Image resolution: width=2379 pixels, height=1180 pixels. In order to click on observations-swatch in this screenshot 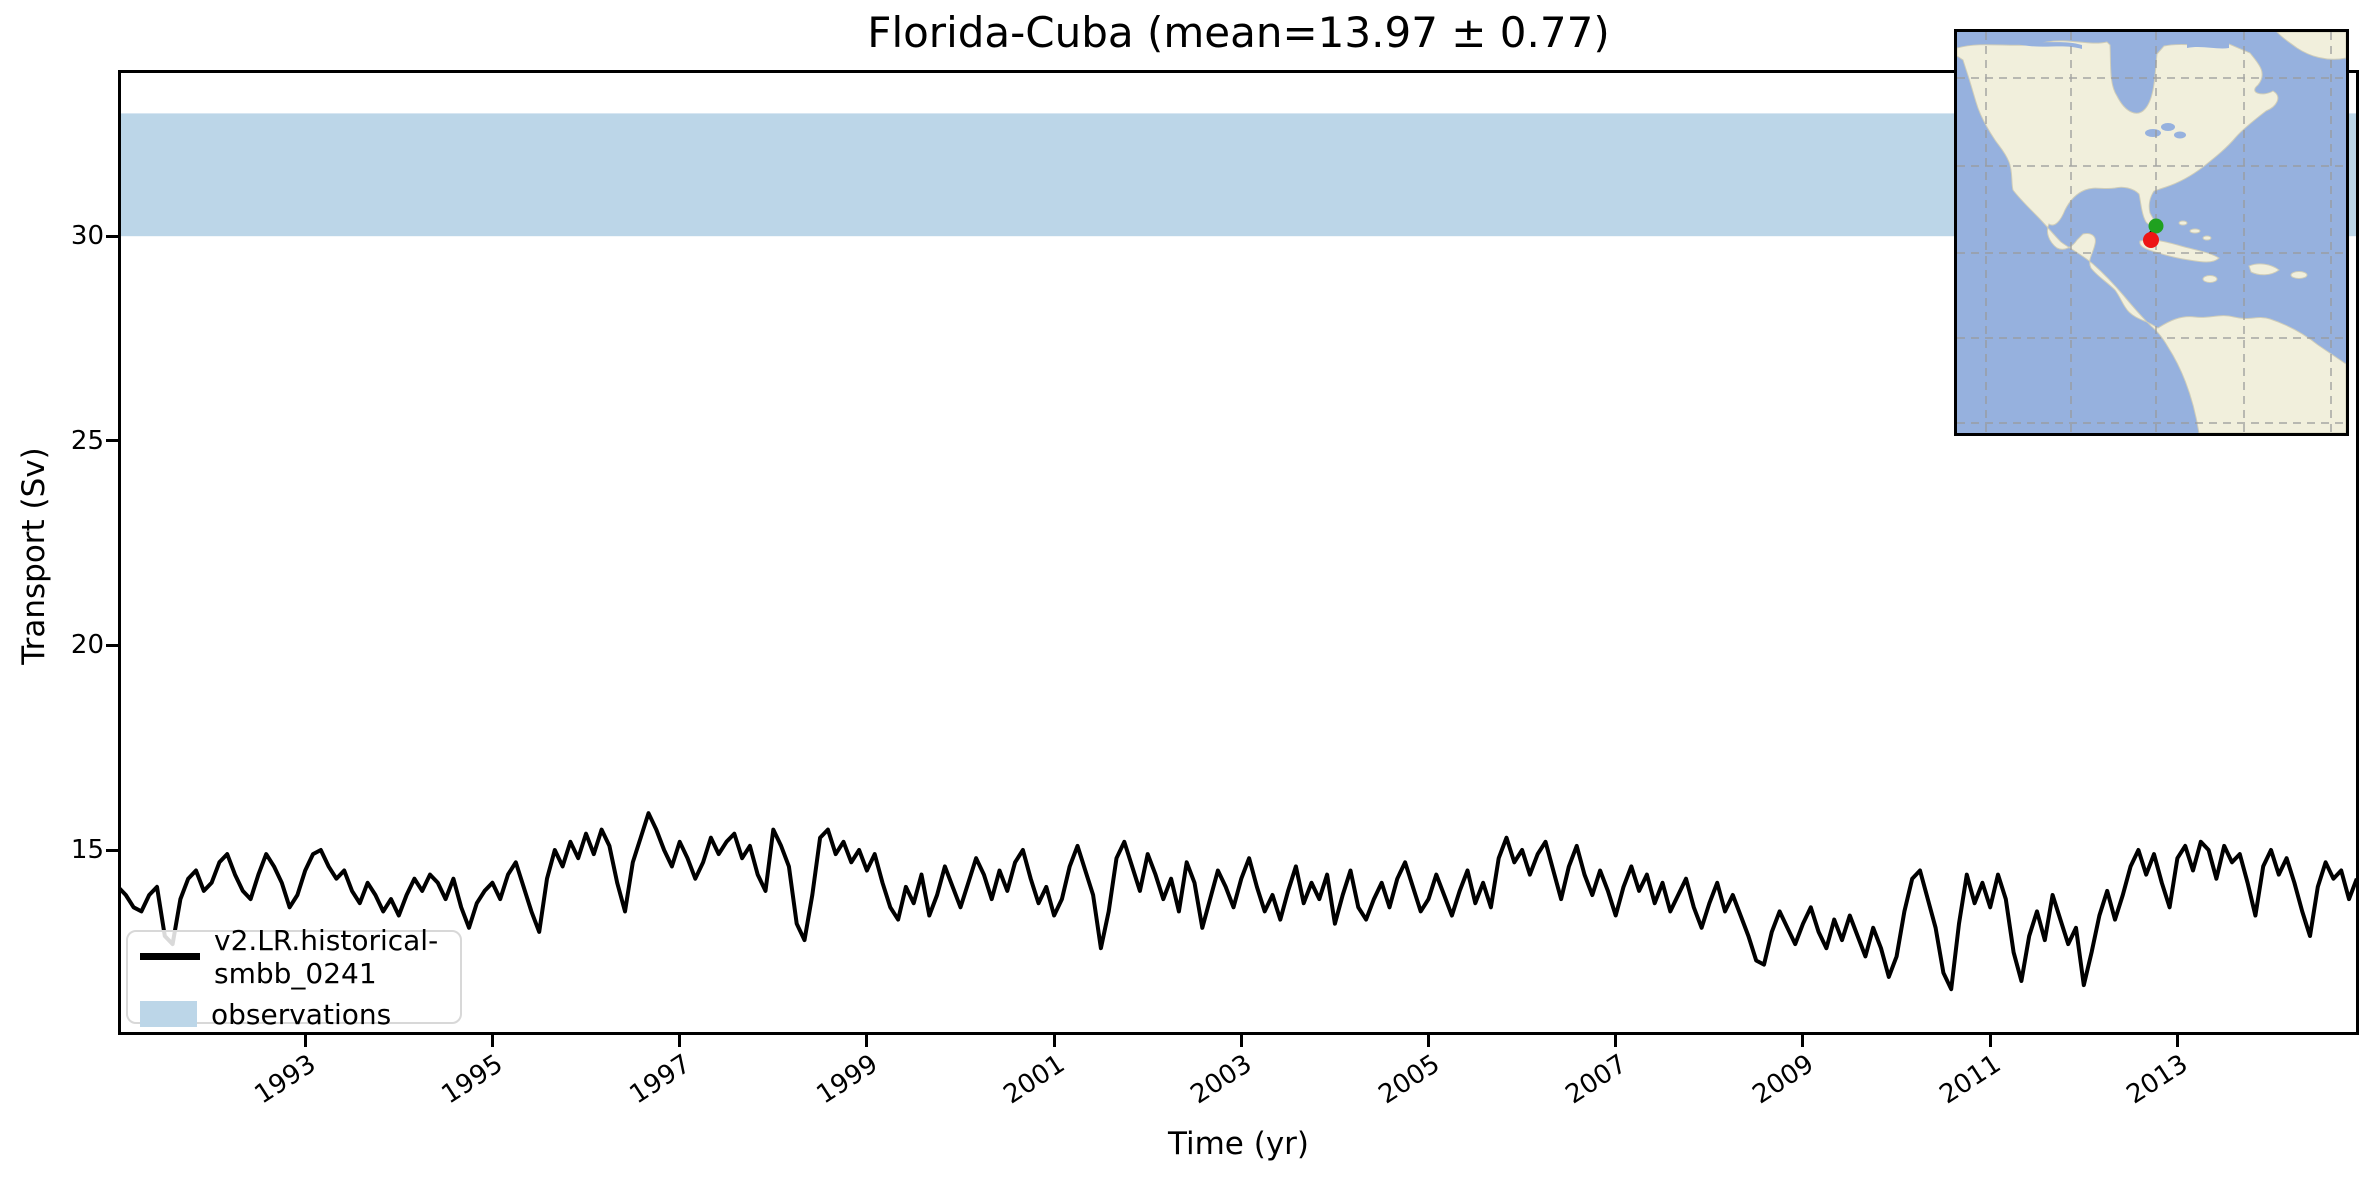, I will do `click(168, 1014)`.